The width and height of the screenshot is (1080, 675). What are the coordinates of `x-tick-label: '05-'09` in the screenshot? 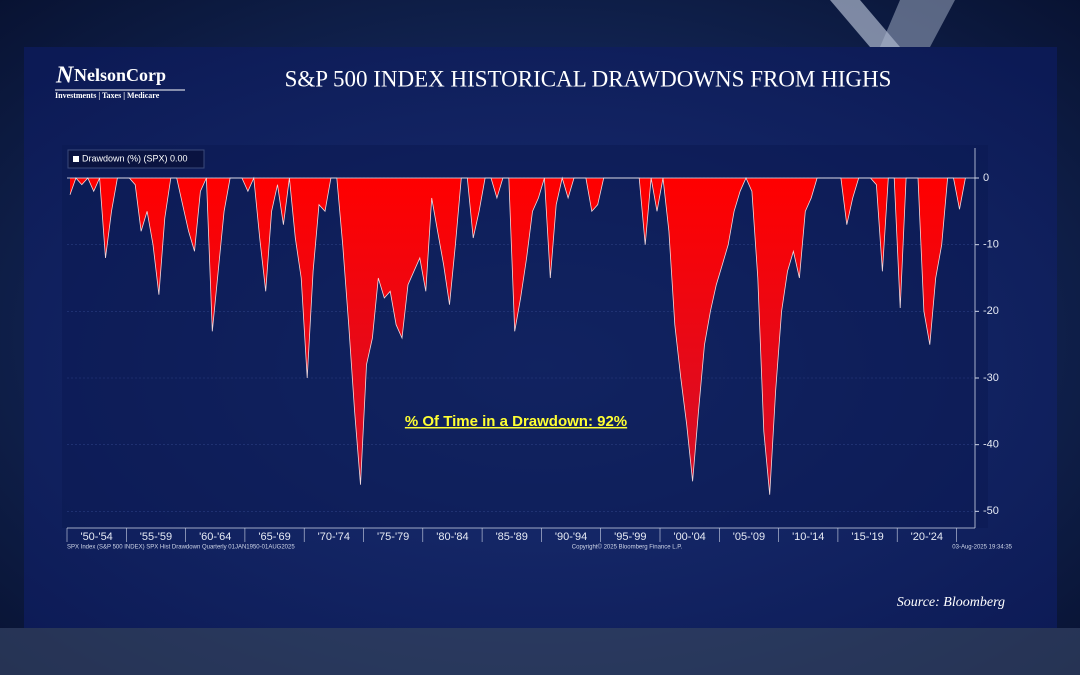 It's located at (749, 537).